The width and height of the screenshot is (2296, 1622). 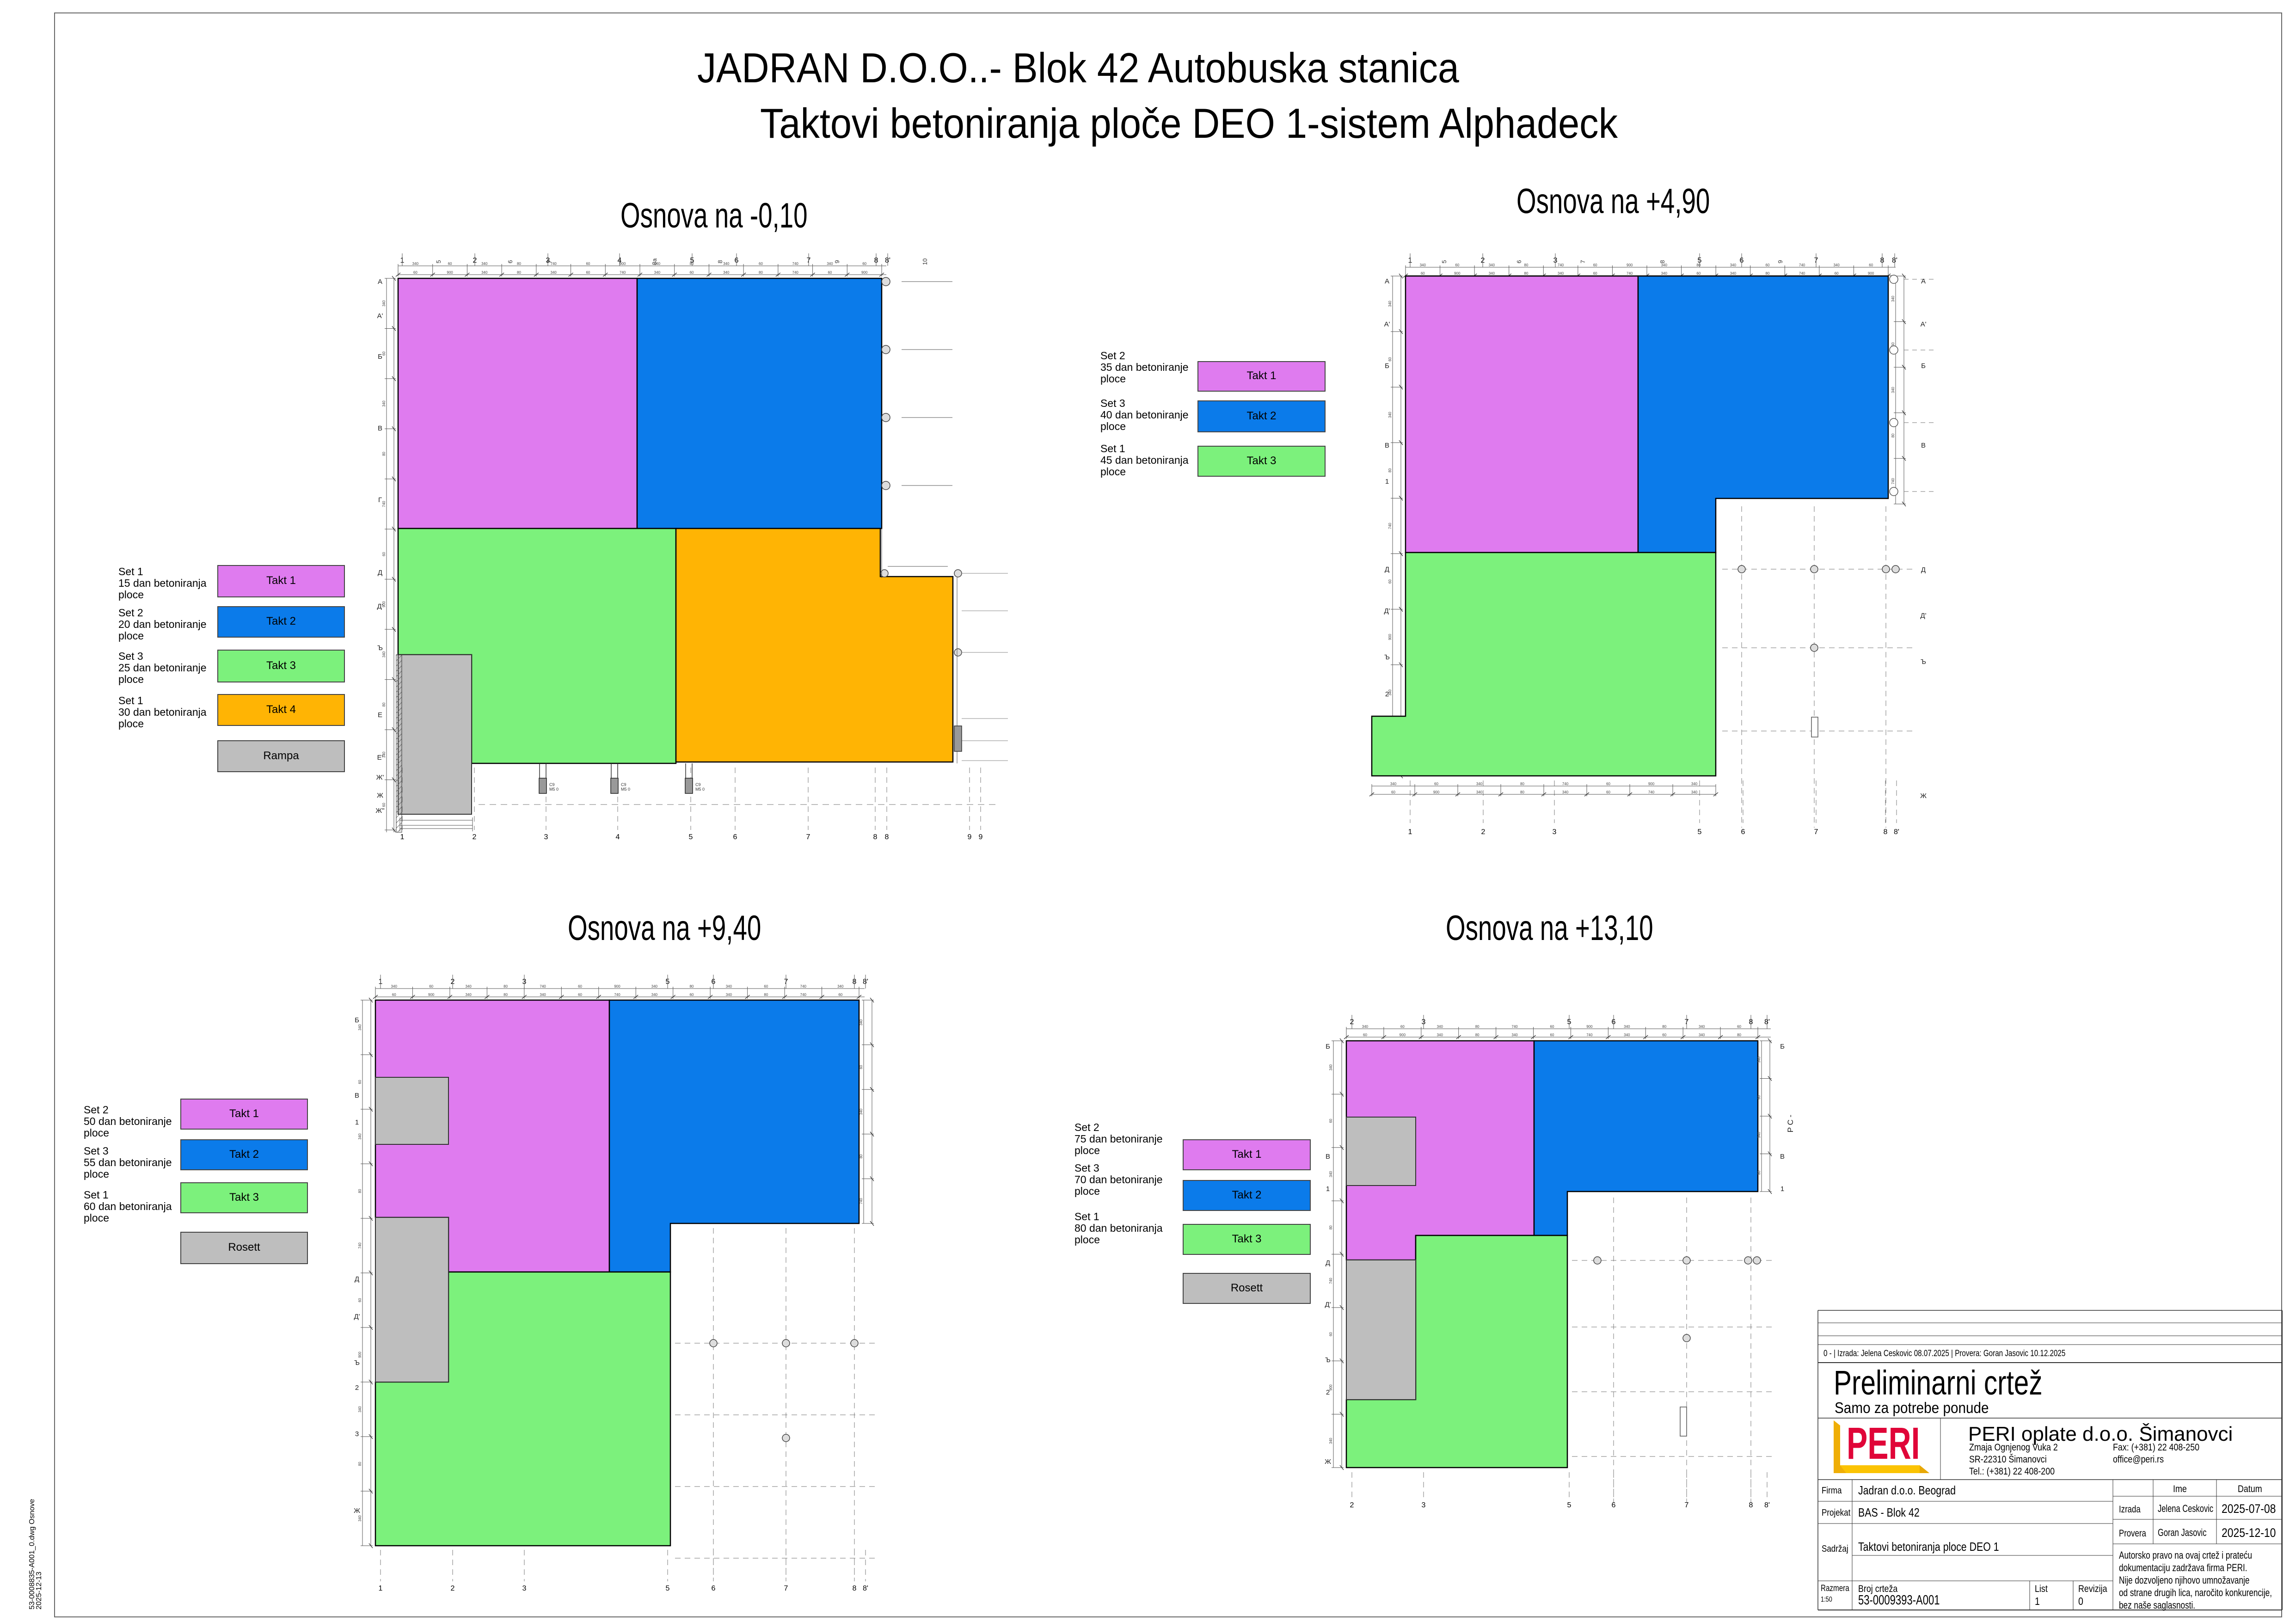 What do you see at coordinates (865, 1588) in the screenshot?
I see `svg-text: 8'` at bounding box center [865, 1588].